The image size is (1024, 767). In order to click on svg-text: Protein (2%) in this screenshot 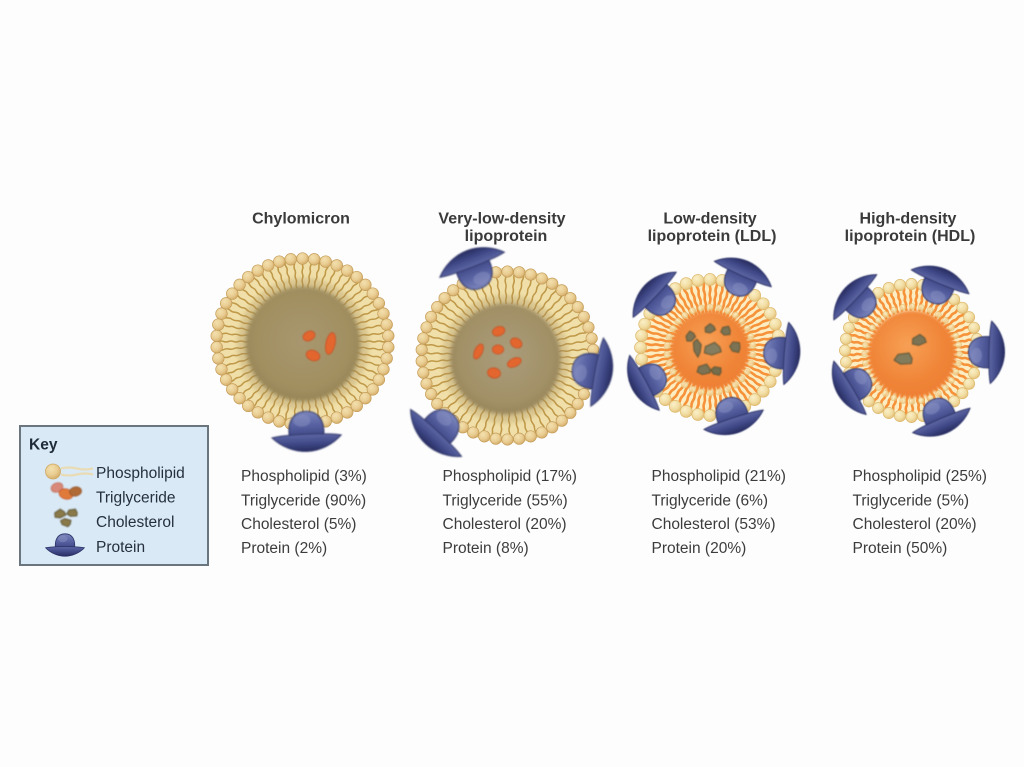, I will do `click(284, 548)`.